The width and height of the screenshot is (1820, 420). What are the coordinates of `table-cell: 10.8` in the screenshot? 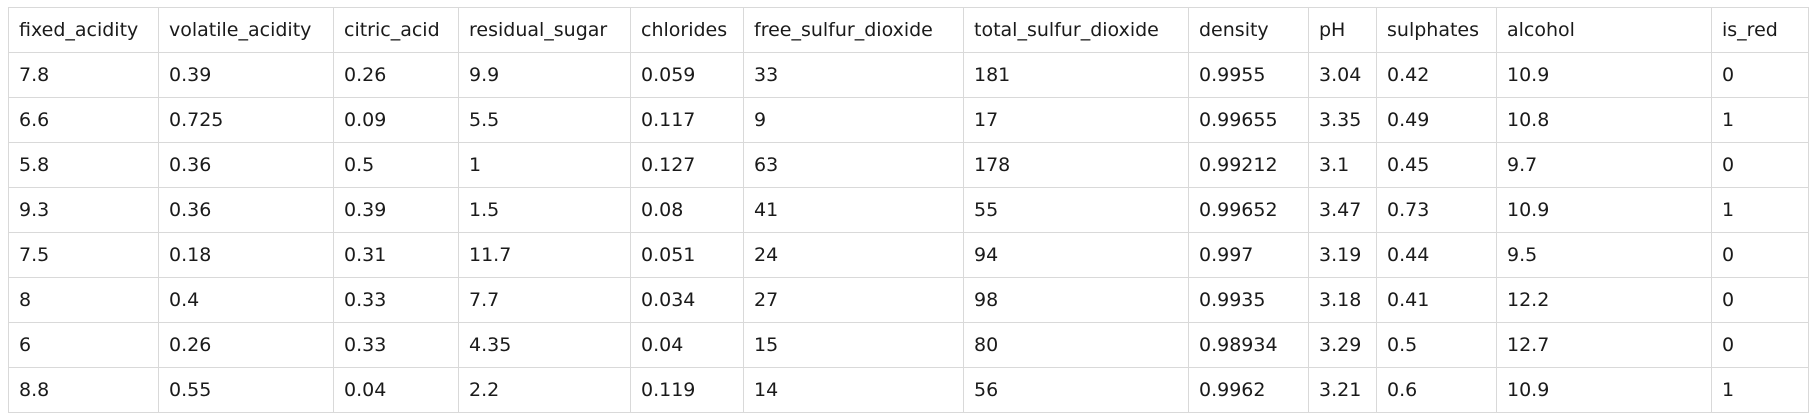 It's located at (1604, 120).